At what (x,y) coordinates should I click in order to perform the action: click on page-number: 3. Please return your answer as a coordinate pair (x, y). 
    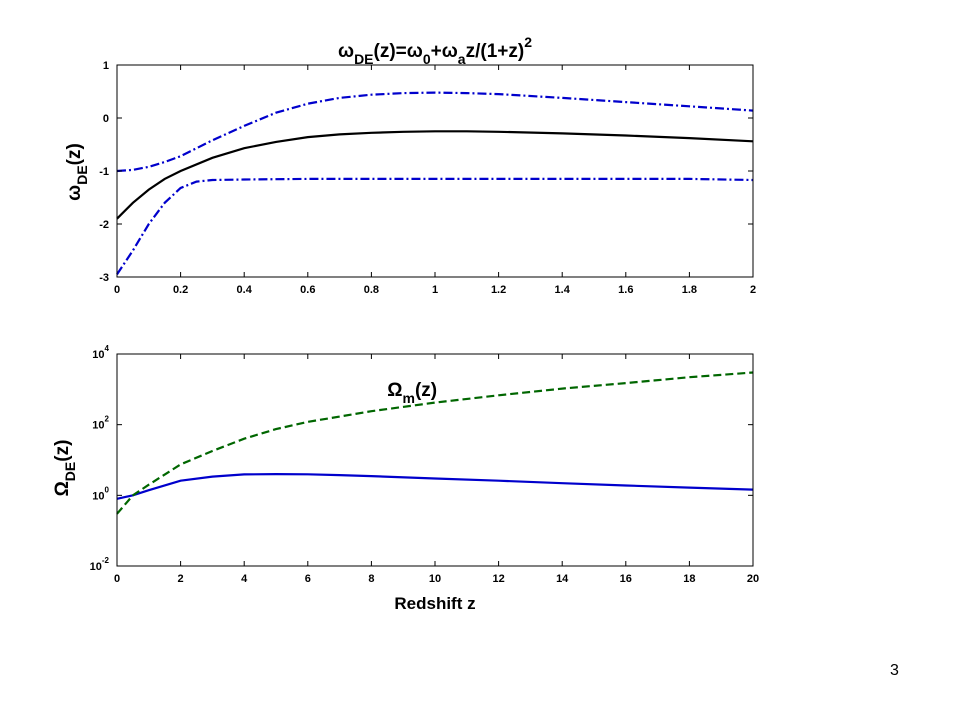
    Looking at the image, I should click on (894, 670).